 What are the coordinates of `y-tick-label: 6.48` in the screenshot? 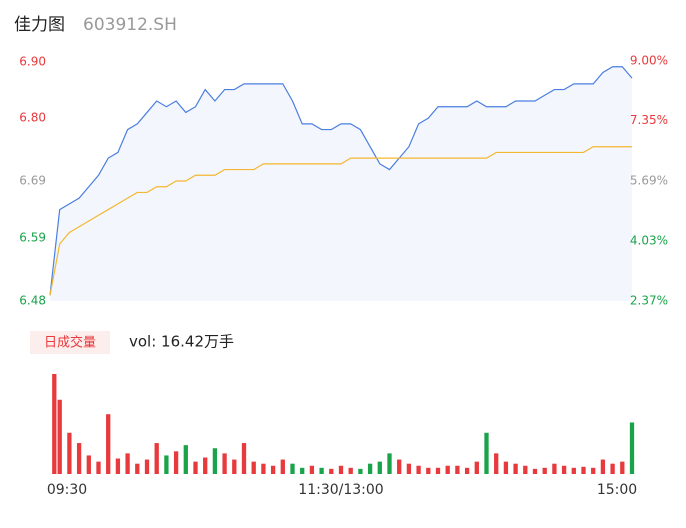 It's located at (32, 301).